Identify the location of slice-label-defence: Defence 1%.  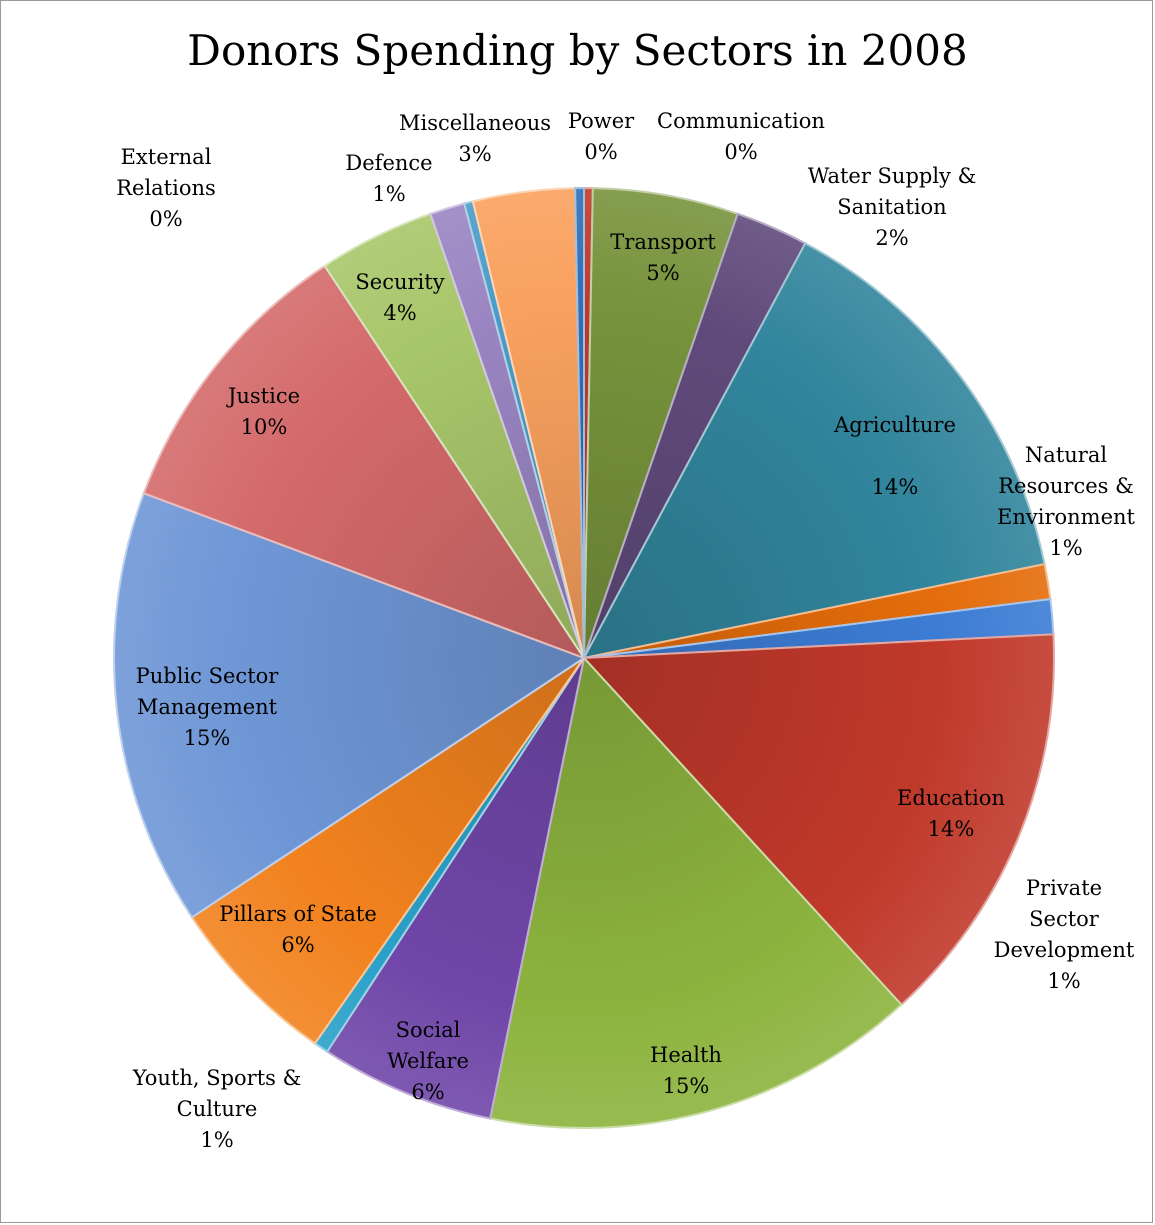
(388, 178).